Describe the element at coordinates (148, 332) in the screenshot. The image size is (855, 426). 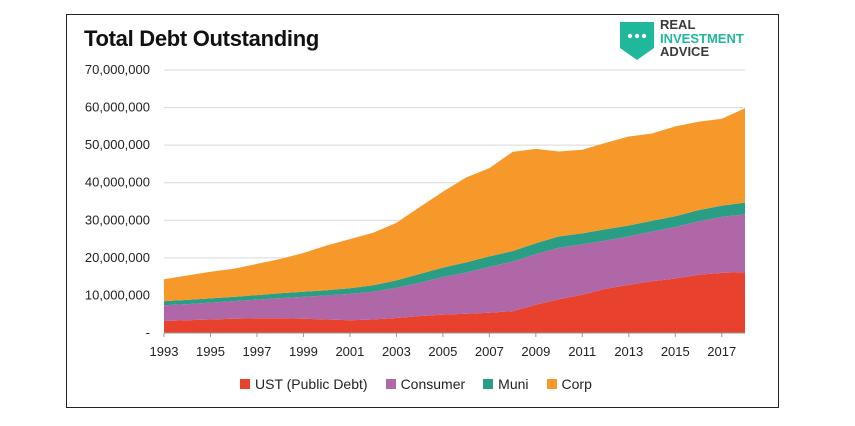
I see `y-tick-label: -` at that location.